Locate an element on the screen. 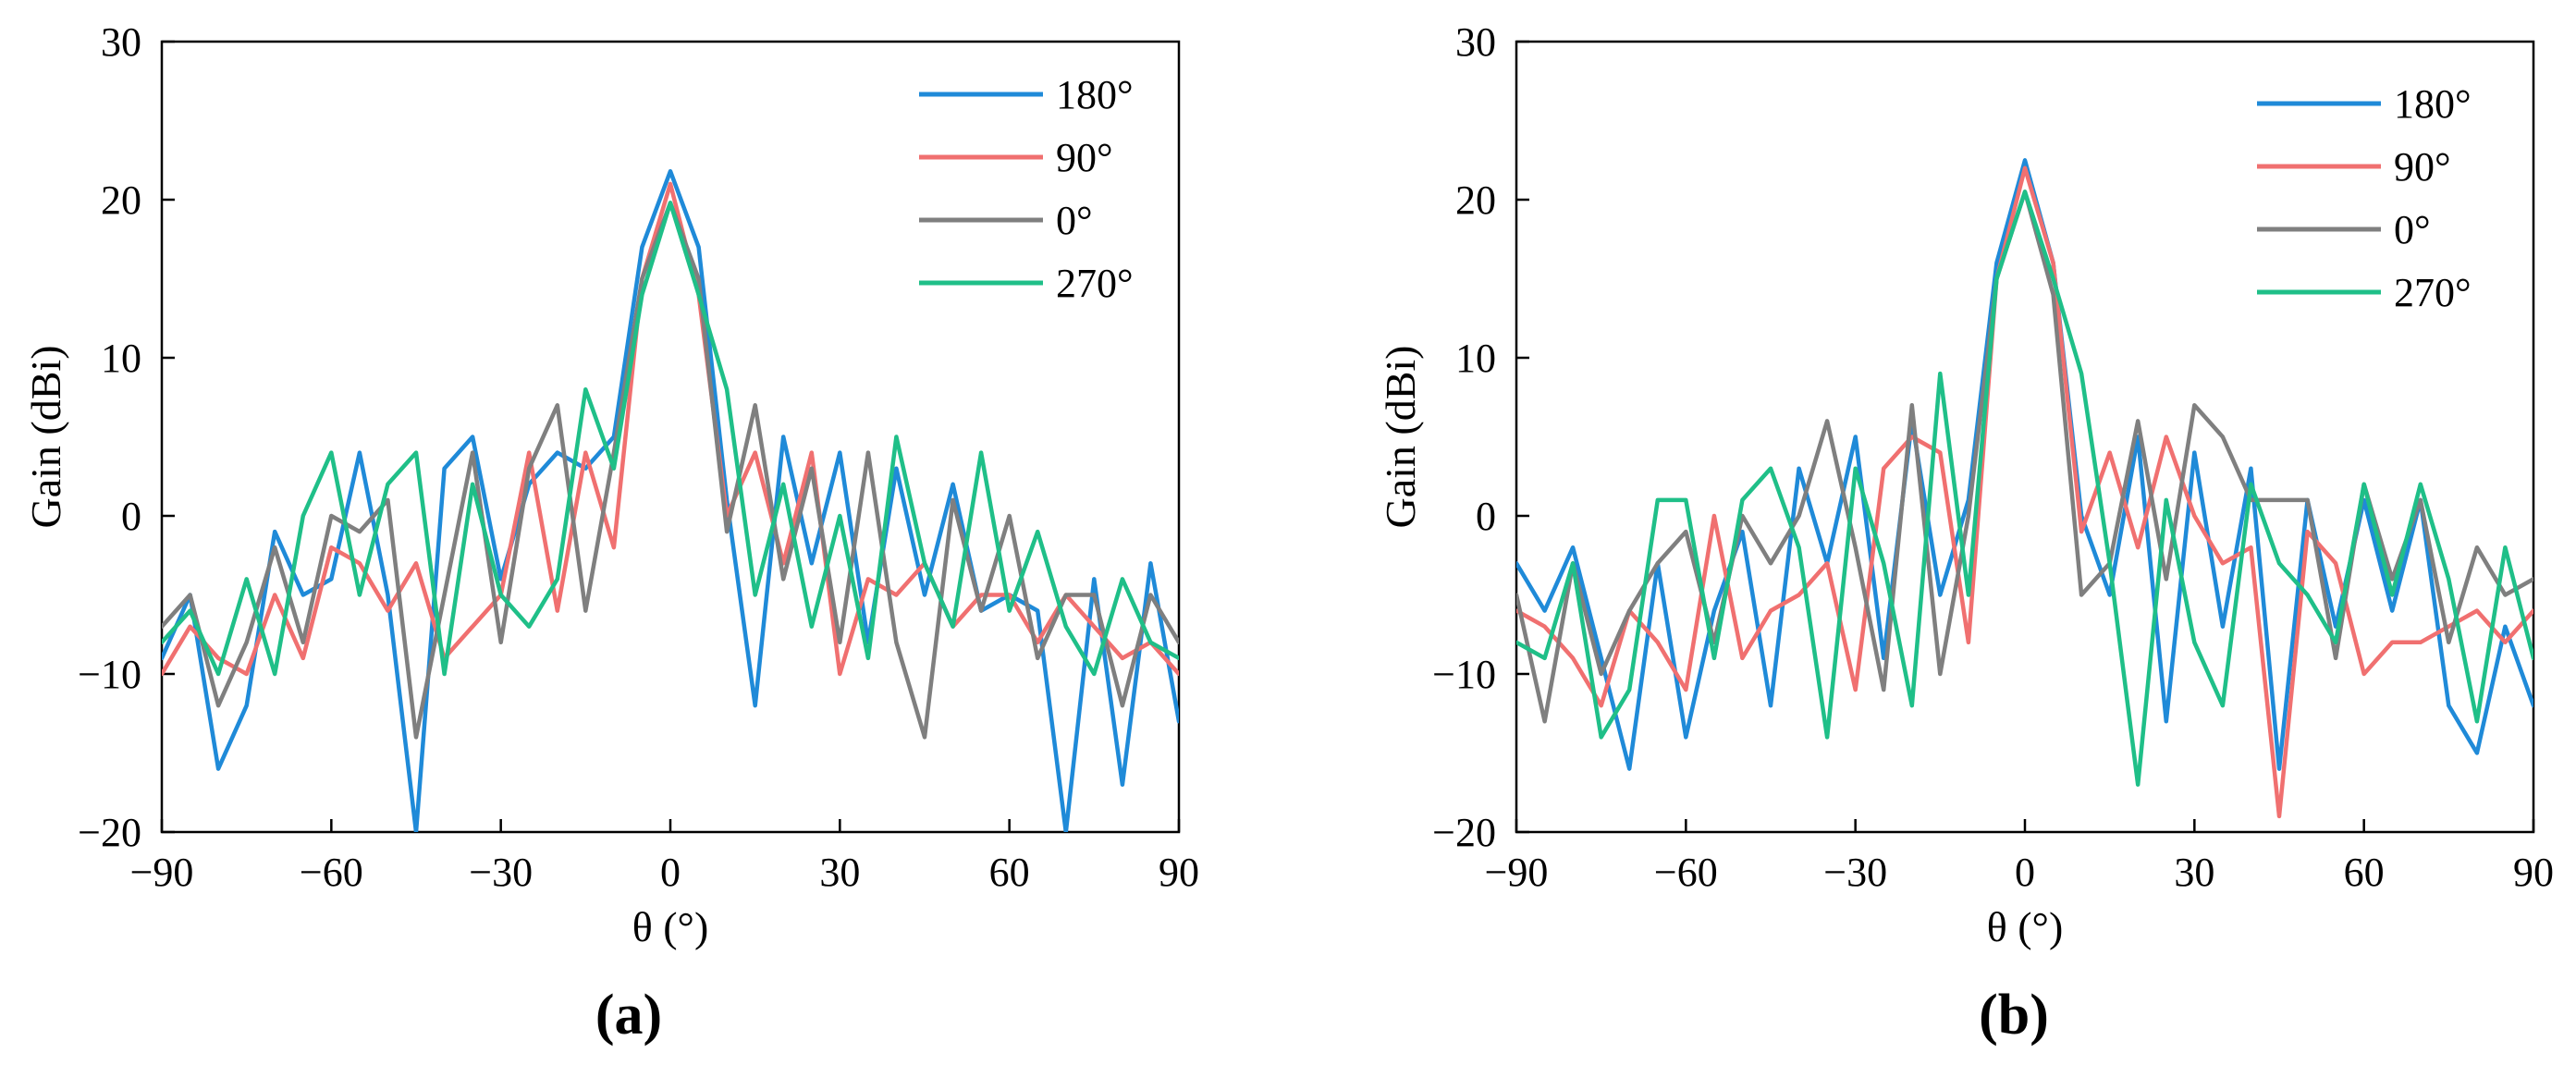 The image size is (2576, 1065). panel-label: (b) is located at coordinates (2014, 1015).